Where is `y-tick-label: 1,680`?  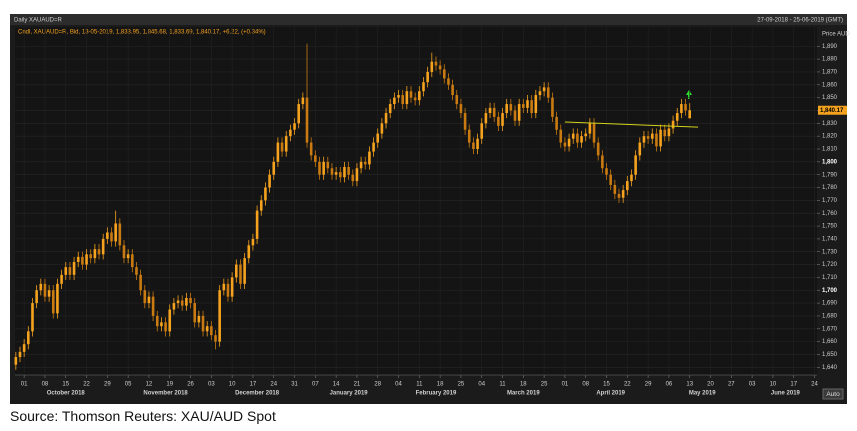
y-tick-label: 1,680 is located at coordinates (830, 317).